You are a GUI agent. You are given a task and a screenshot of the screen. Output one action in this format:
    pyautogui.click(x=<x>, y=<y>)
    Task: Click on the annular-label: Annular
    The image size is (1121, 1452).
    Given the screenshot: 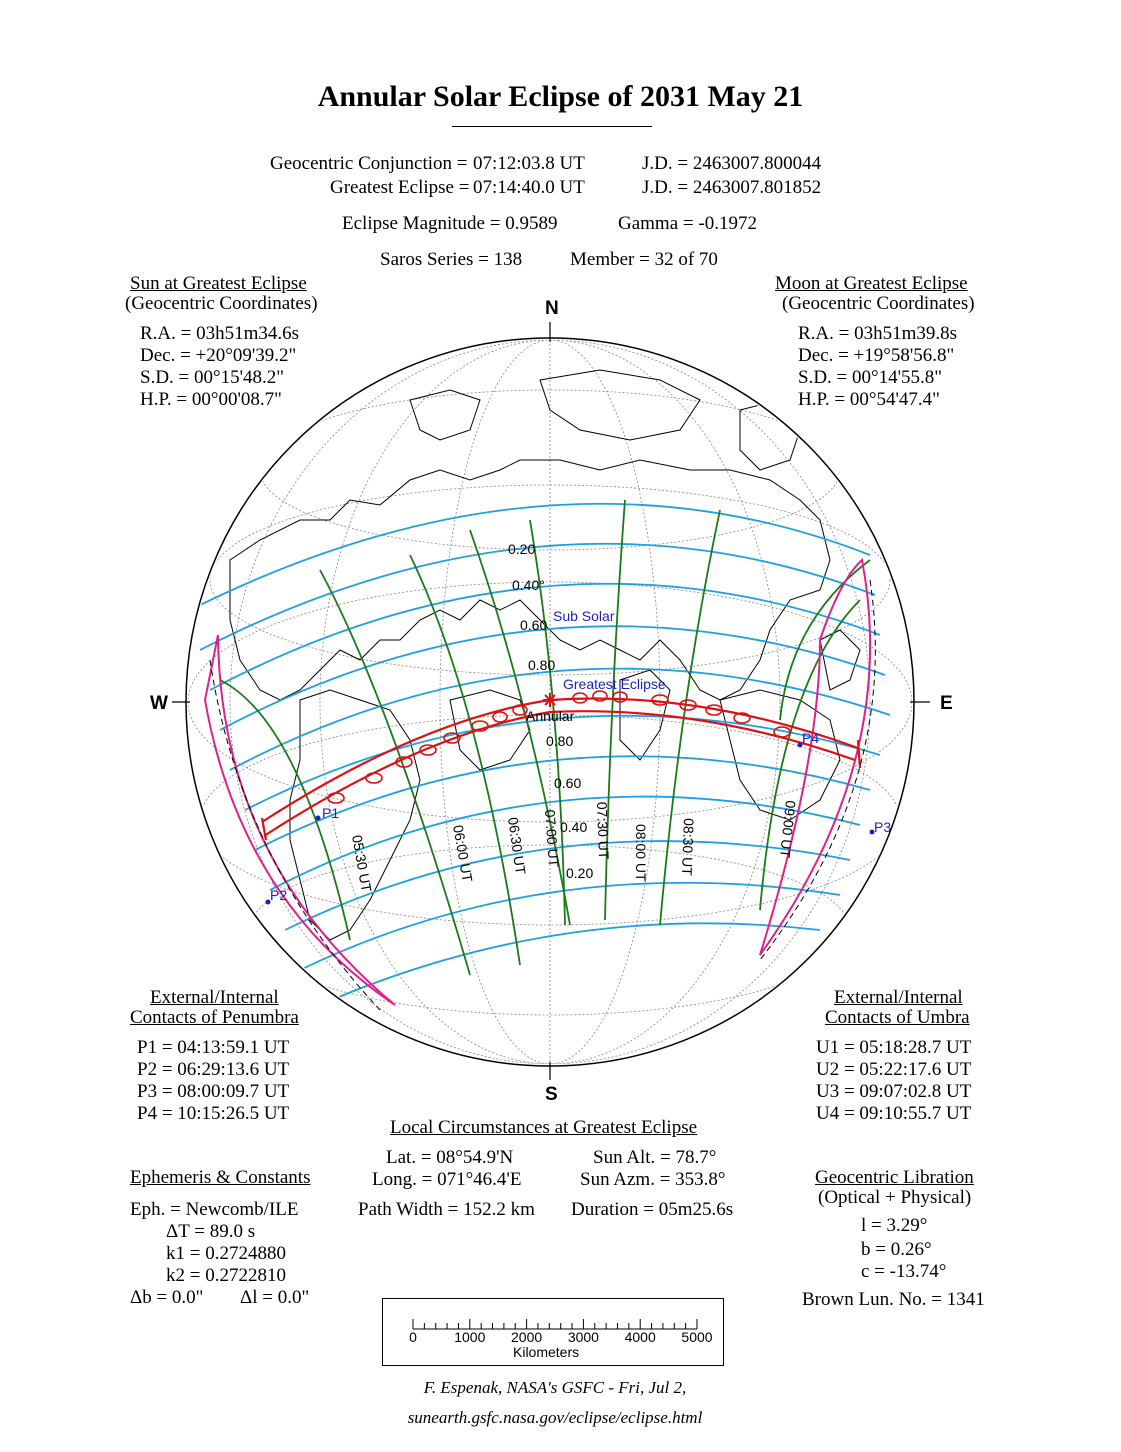 What is the action you would take?
    pyautogui.click(x=550, y=716)
    